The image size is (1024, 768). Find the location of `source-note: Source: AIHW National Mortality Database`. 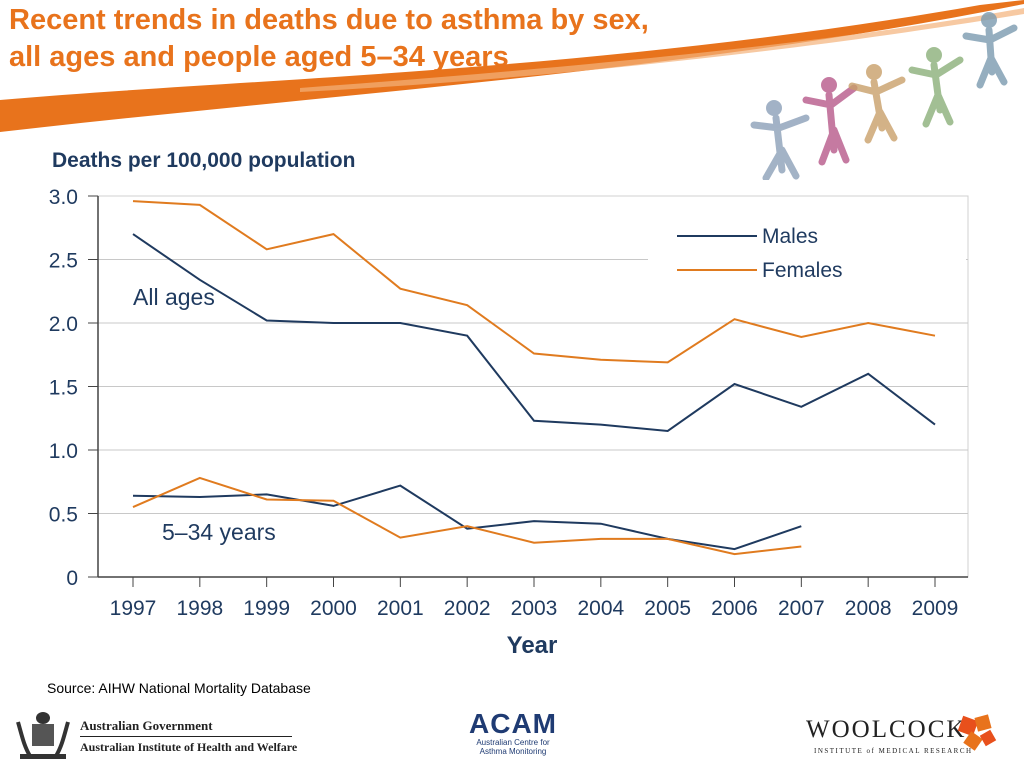

source-note: Source: AIHW National Mortality Database is located at coordinates (179, 688).